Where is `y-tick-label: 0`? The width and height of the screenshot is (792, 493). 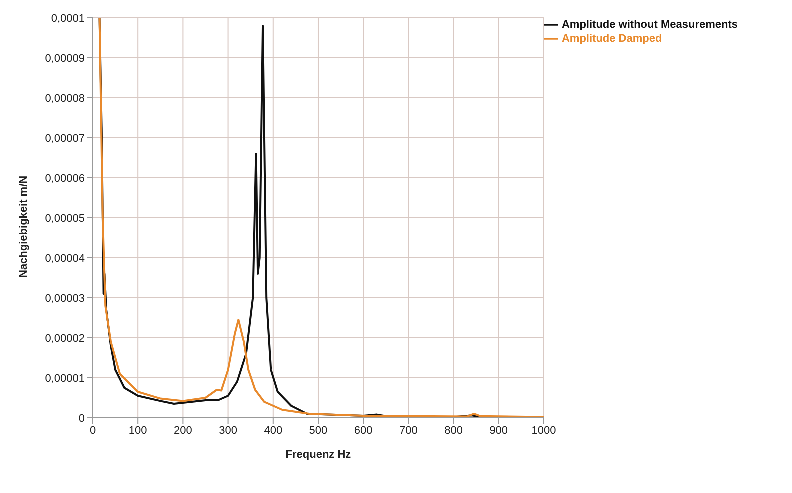
y-tick-label: 0 is located at coordinates (81, 418).